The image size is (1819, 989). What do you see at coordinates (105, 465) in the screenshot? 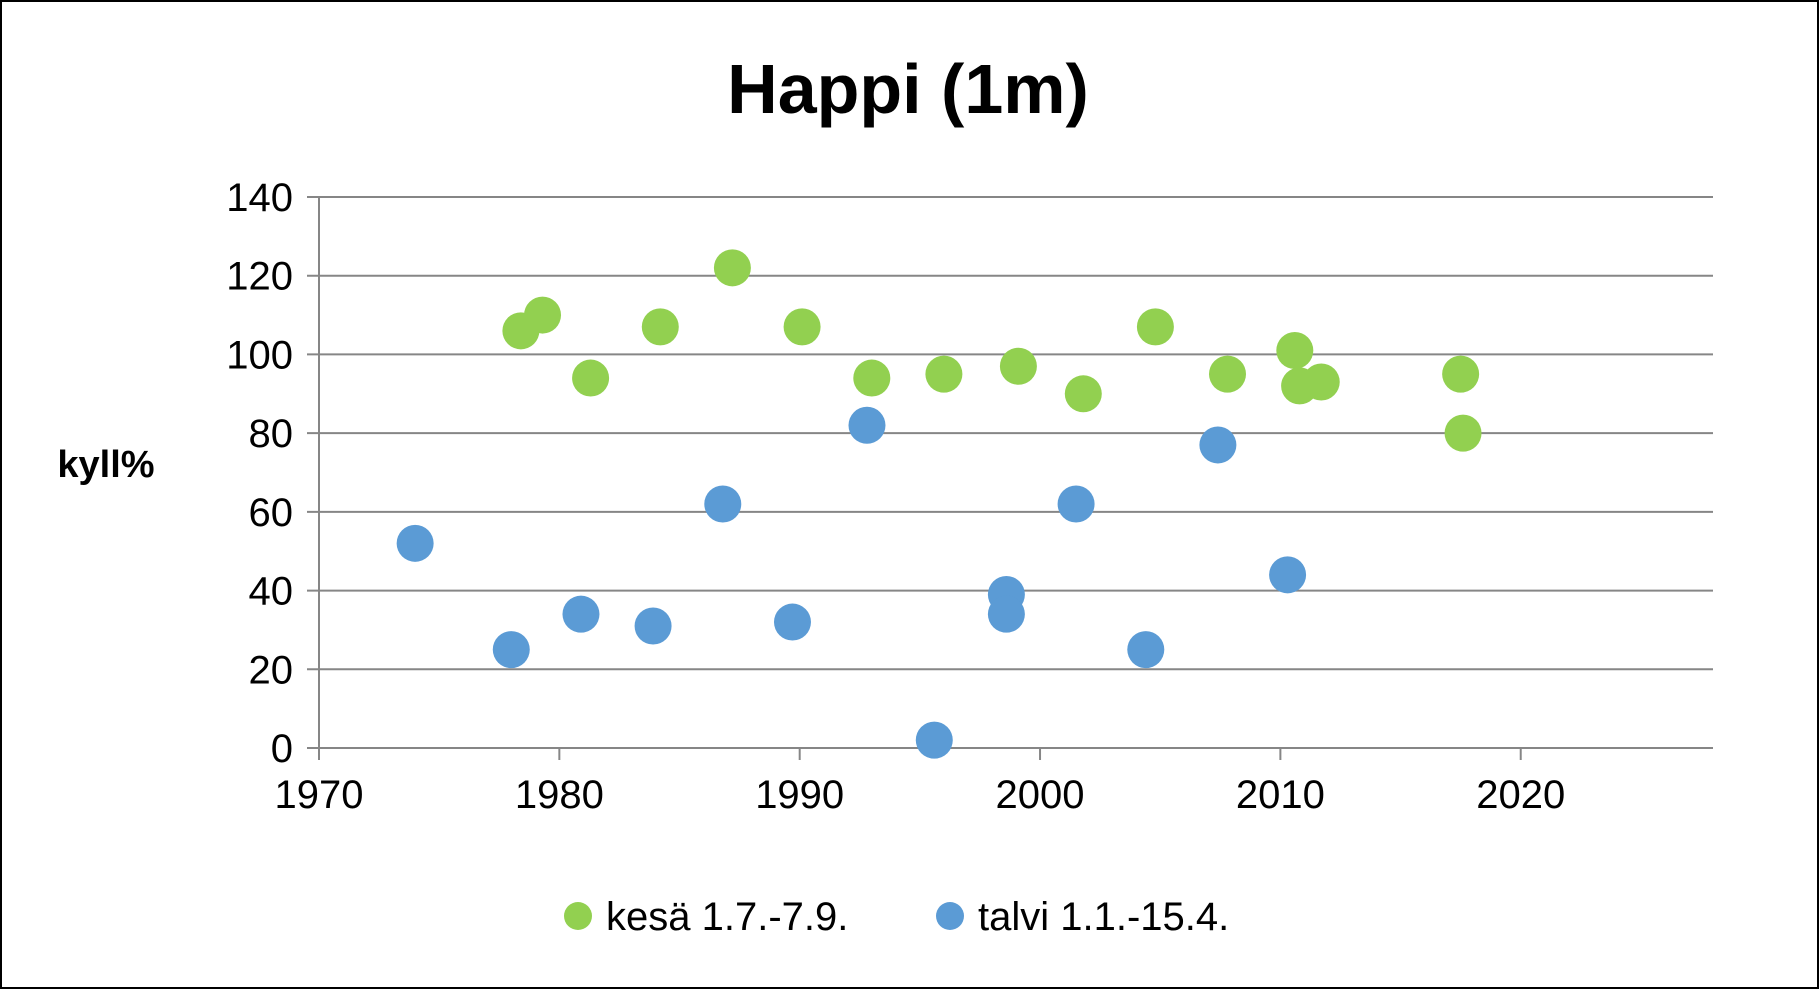
I see `y-axis-label: kyll%` at bounding box center [105, 465].